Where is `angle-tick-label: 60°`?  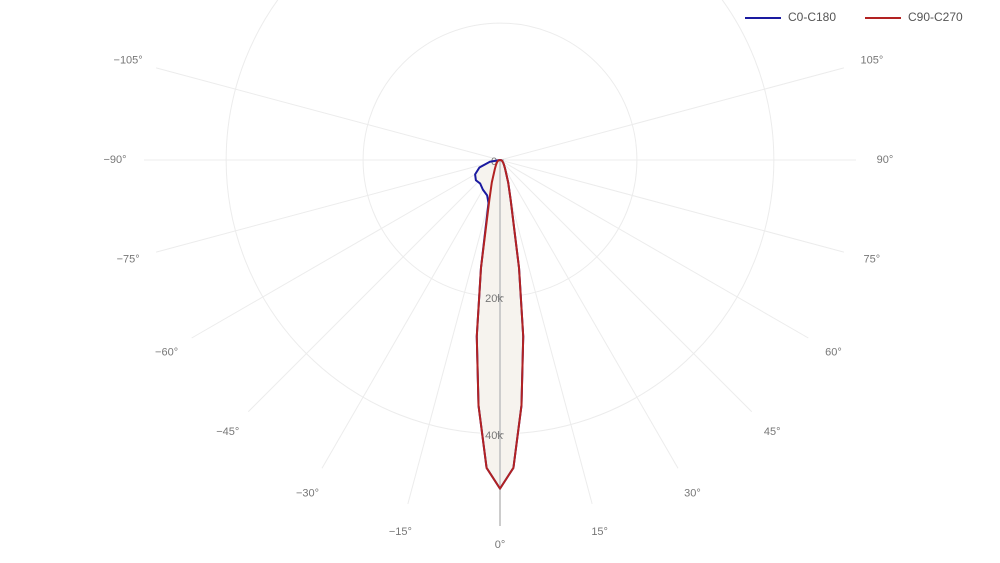
angle-tick-label: 60° is located at coordinates (833, 352).